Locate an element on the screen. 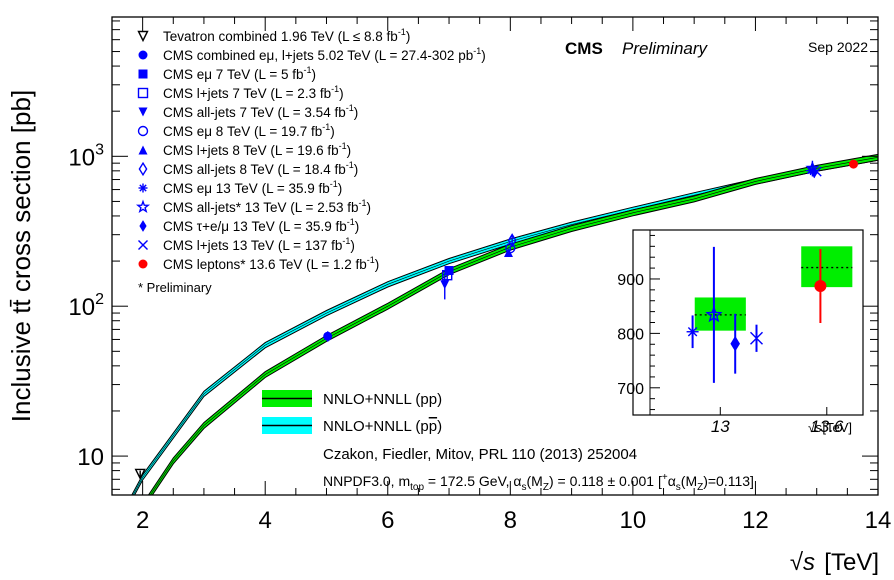 Image resolution: width=894 pixels, height=580 pixels. theory-ppbar-label: NNLO+NNLL (pp) is located at coordinates (382, 426).